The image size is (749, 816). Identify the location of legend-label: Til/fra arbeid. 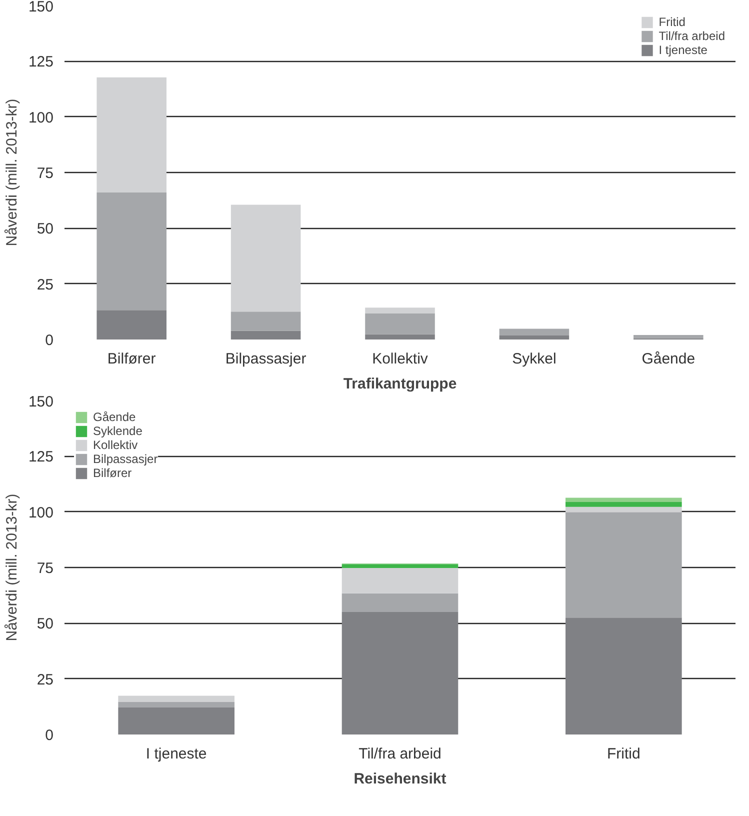
(691, 36).